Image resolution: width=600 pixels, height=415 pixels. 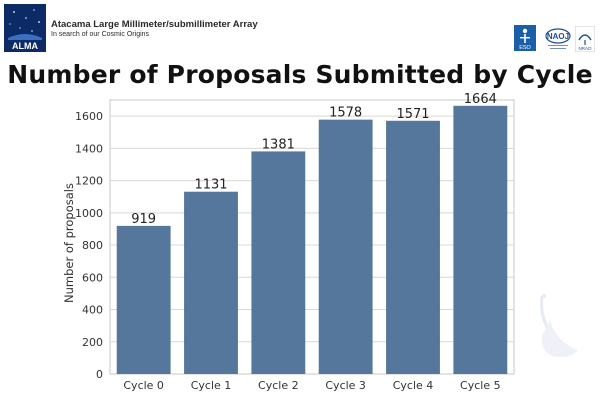 I want to click on x-tick-label: Cycle 5, so click(x=480, y=385).